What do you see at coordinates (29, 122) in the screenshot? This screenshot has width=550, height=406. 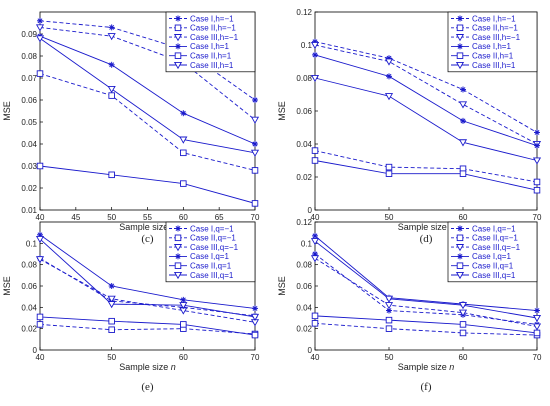 I see `y-tick-label: 0.05` at bounding box center [29, 122].